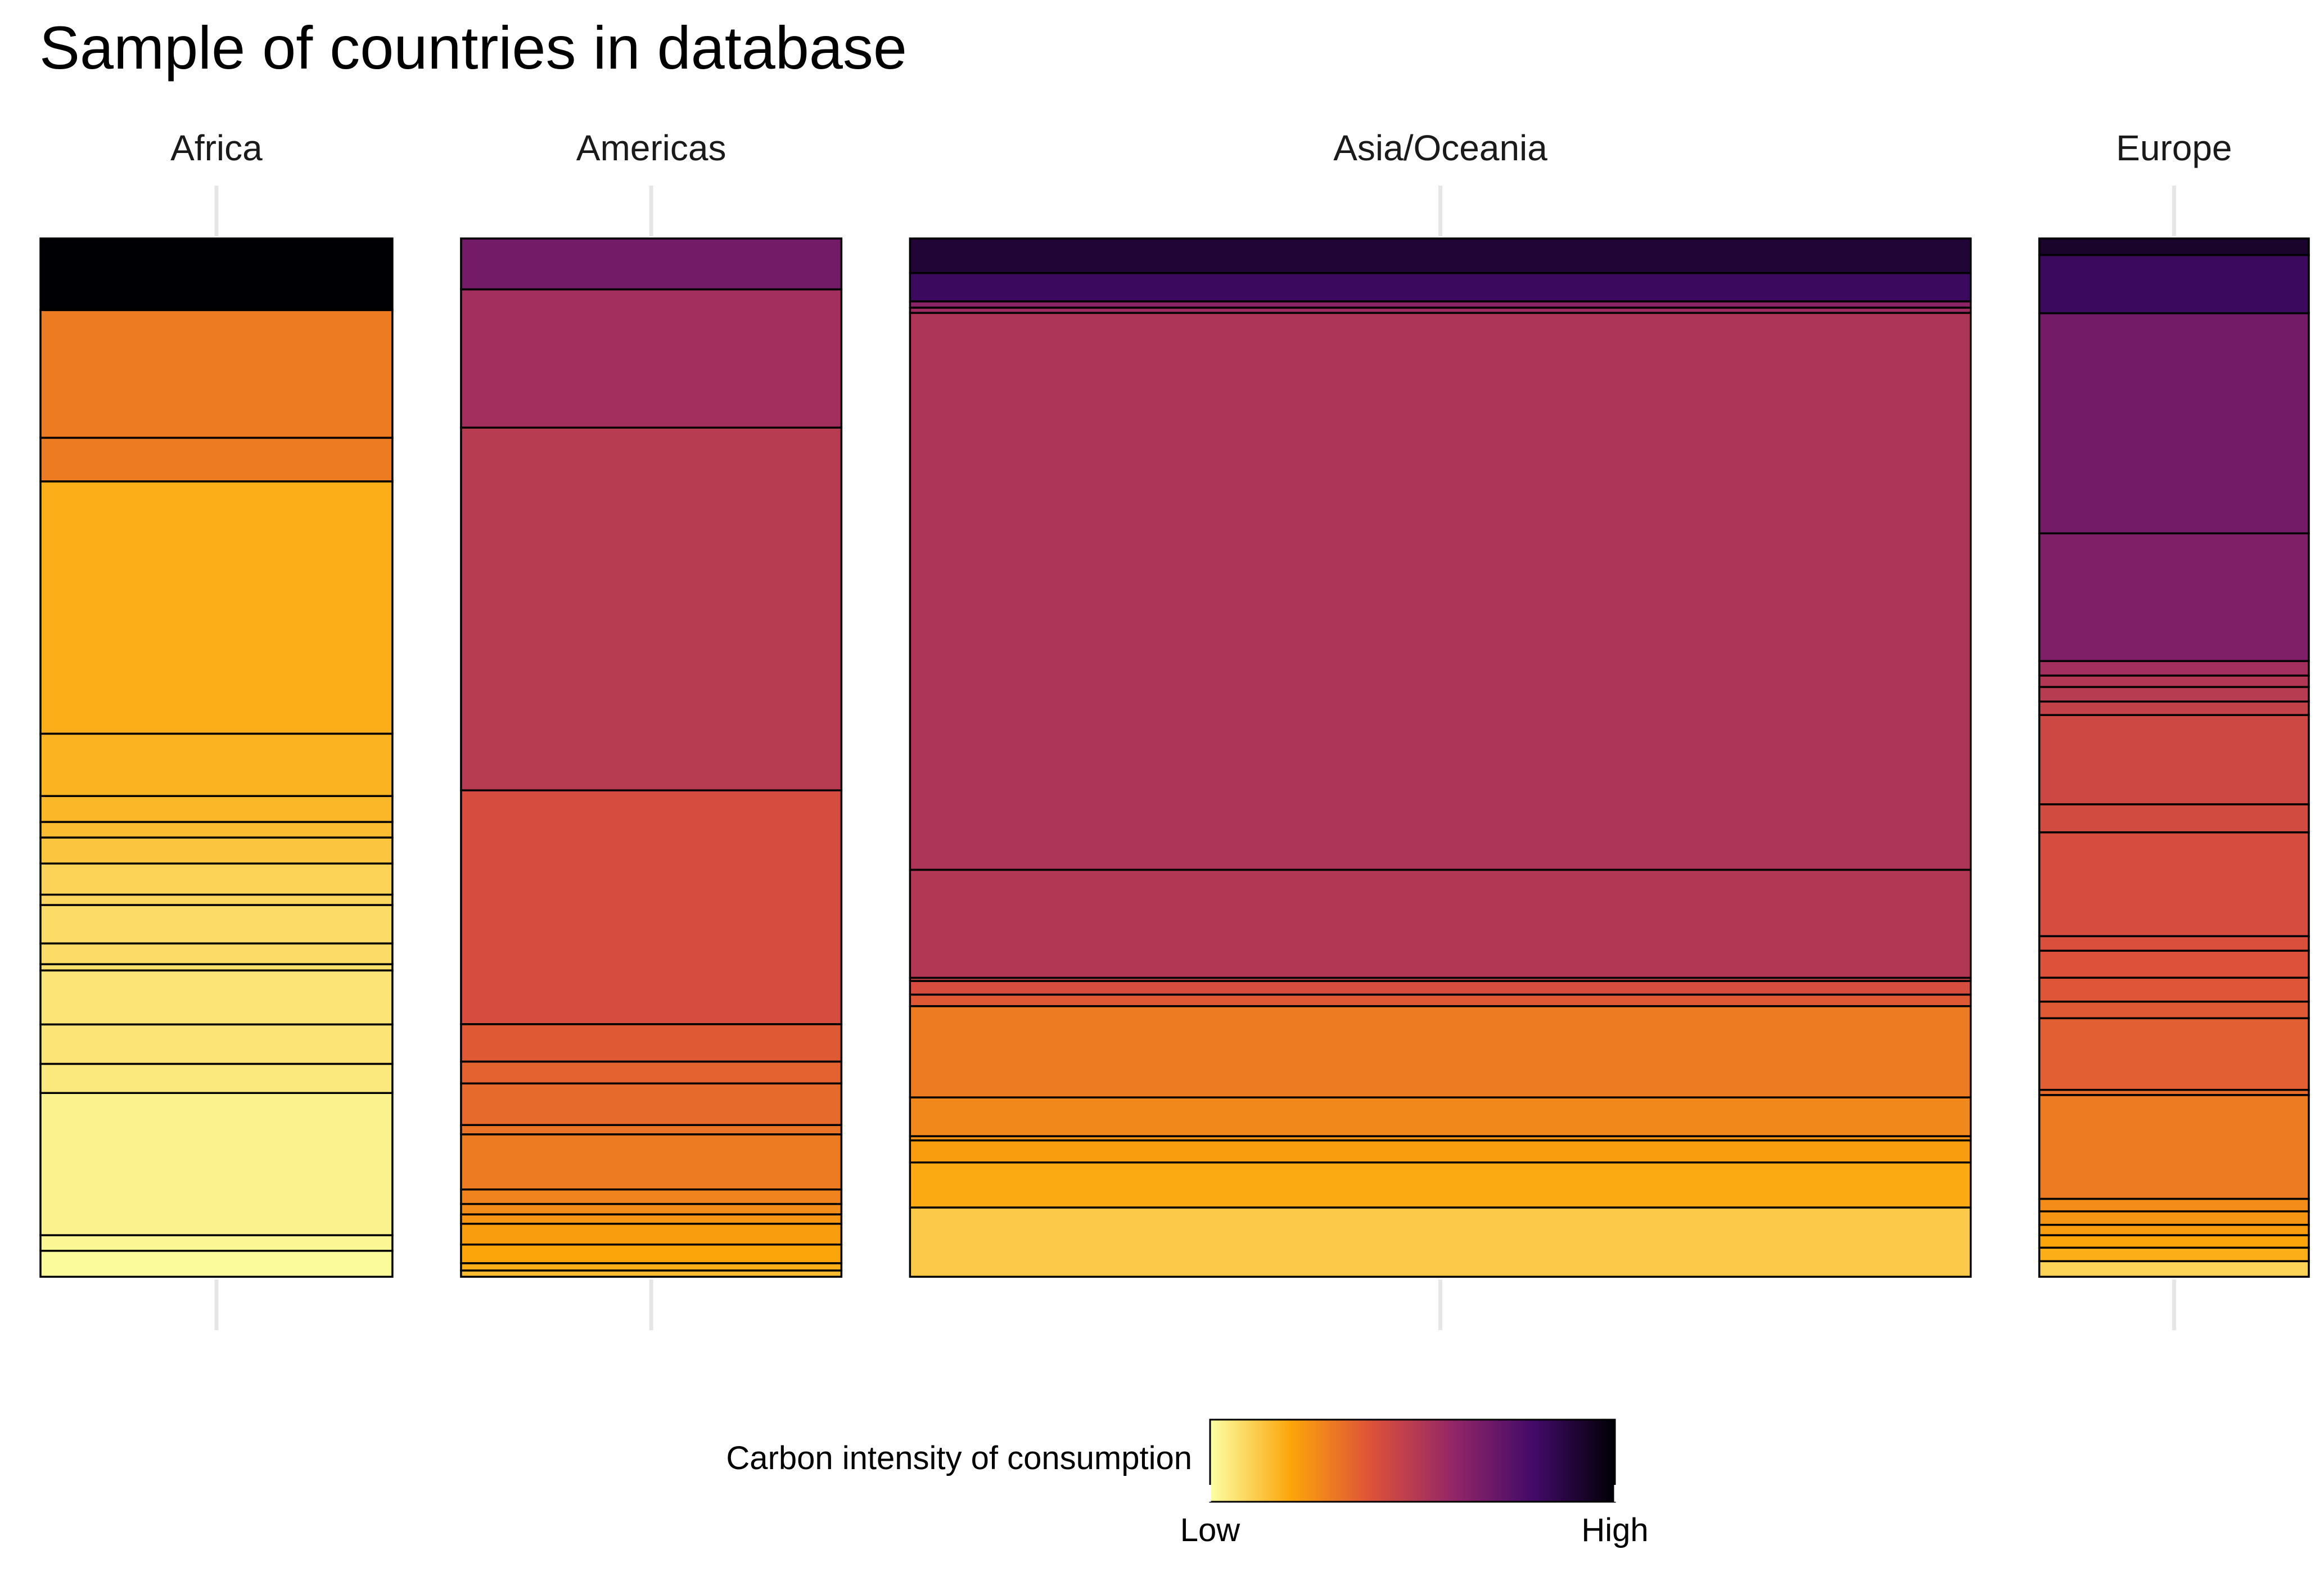  I want to click on legend-high-label: High, so click(1614, 1530).